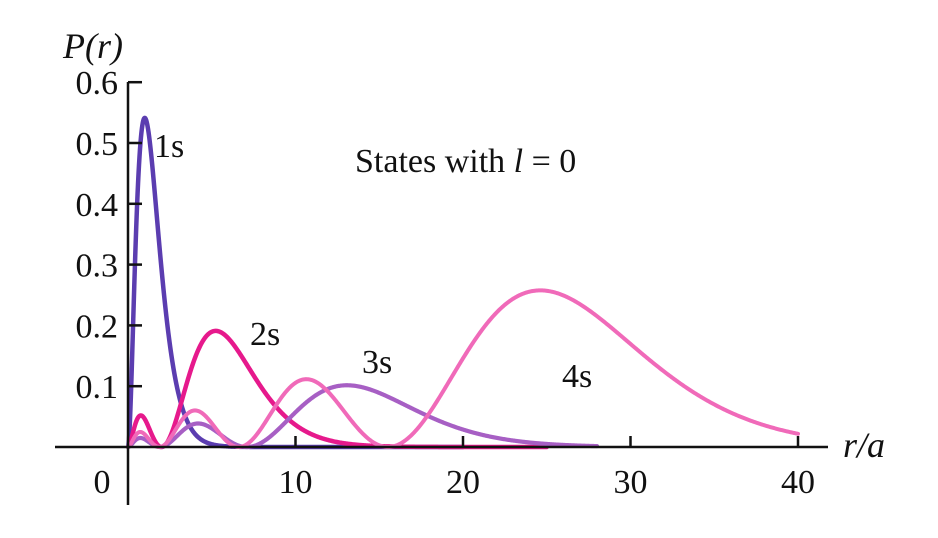 This screenshot has height=538, width=938. I want to click on y-tick-label-0.4: 0.4, so click(97, 205).